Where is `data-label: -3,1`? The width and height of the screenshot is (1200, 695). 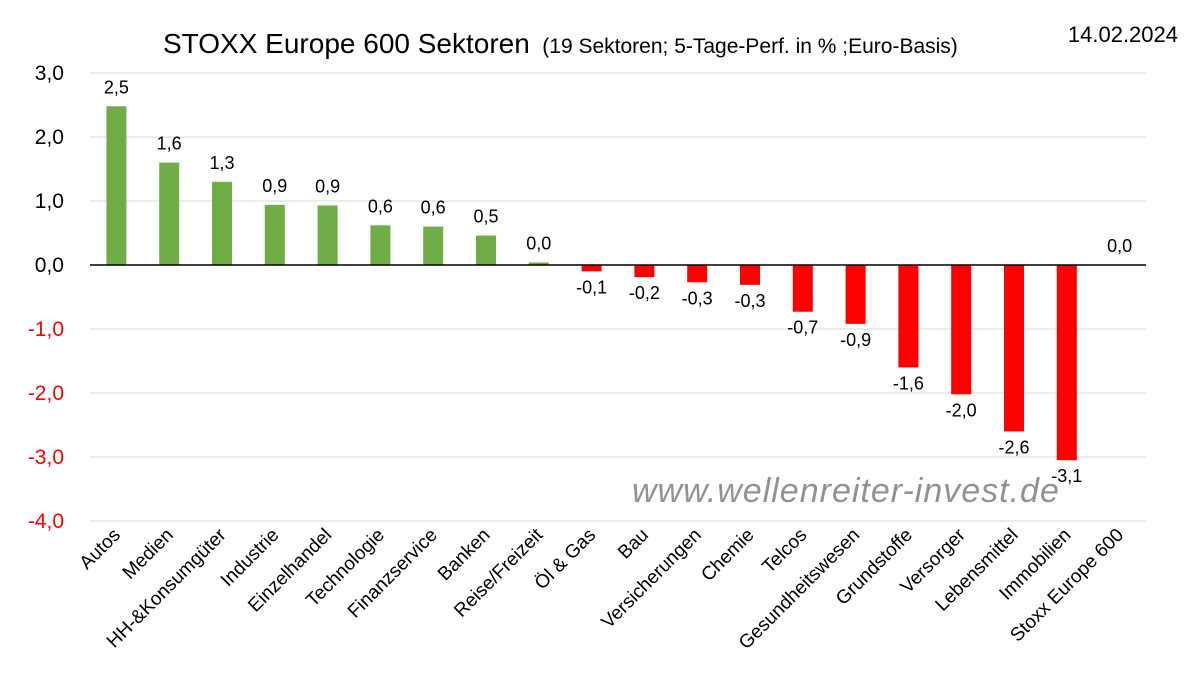
data-label: -3,1 is located at coordinates (1066, 476).